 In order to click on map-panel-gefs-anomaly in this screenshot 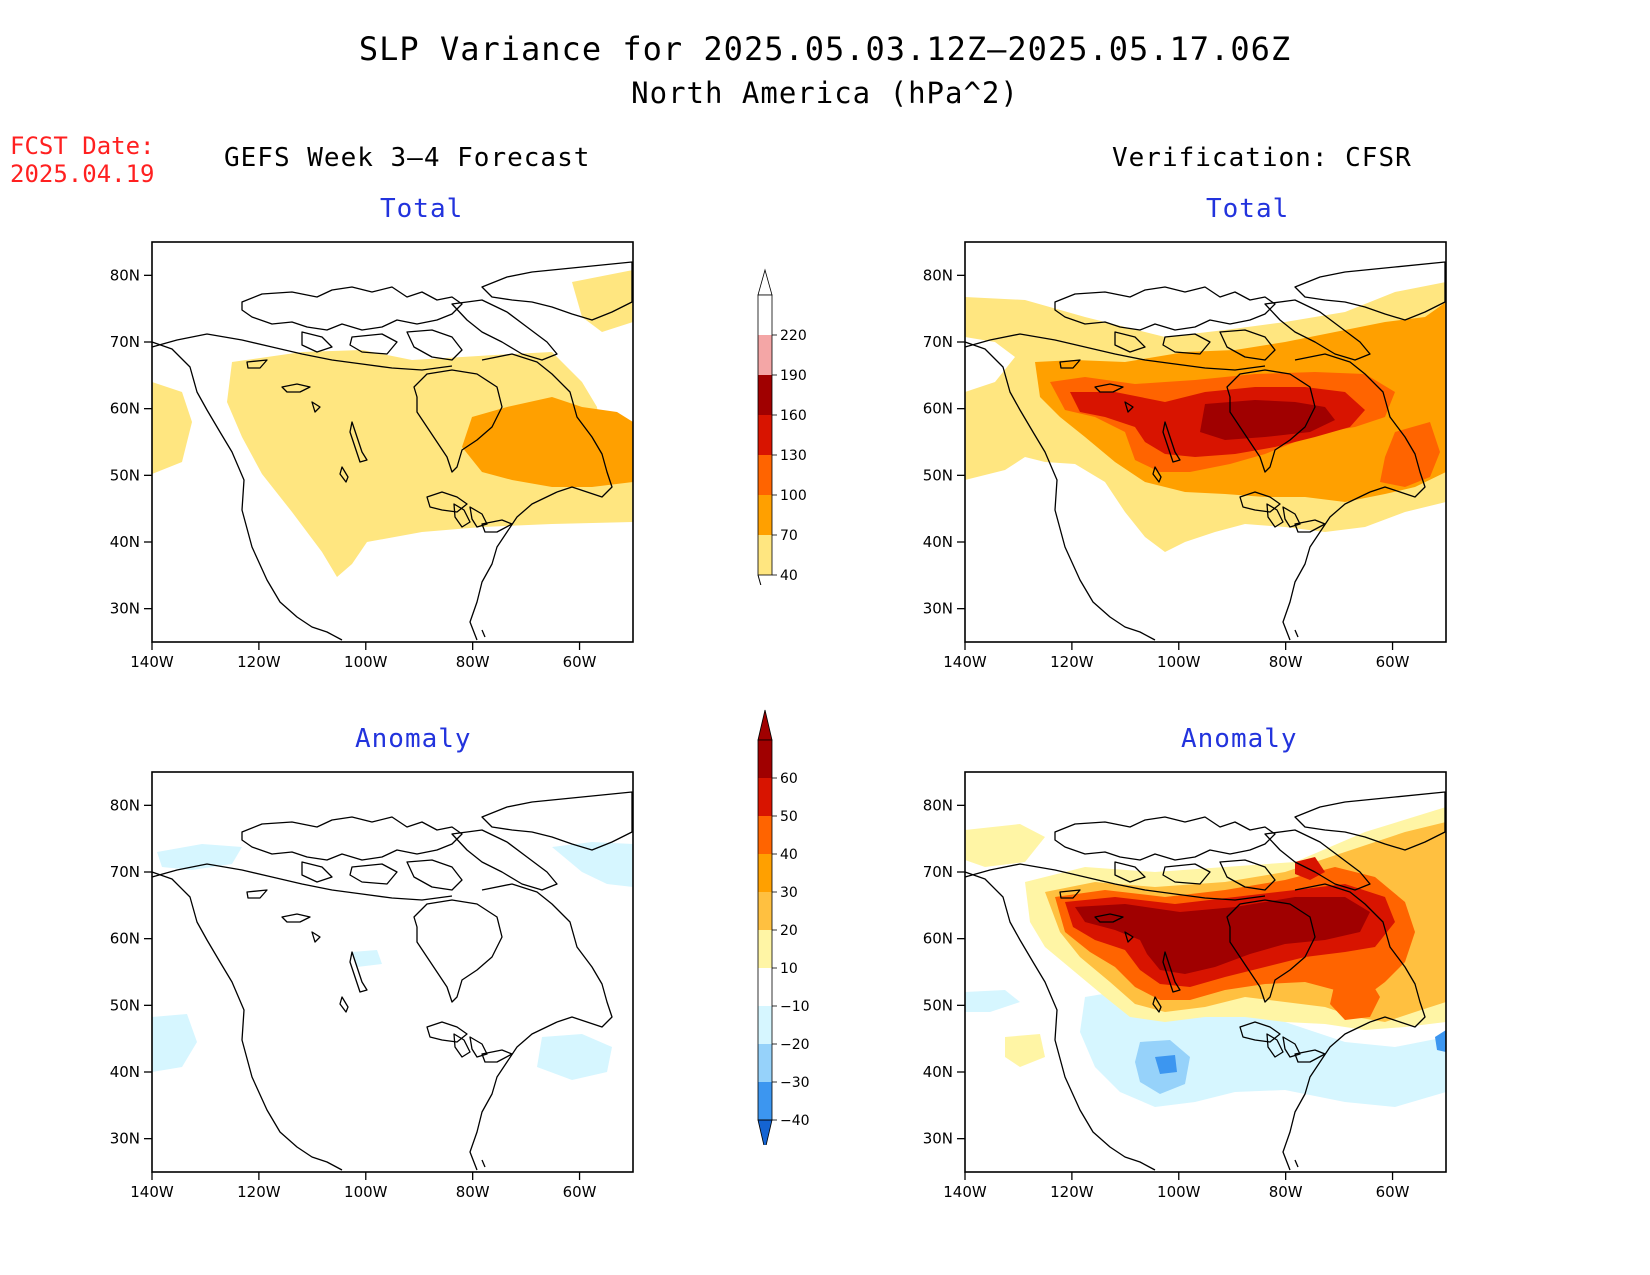, I will do `click(392, 972)`.